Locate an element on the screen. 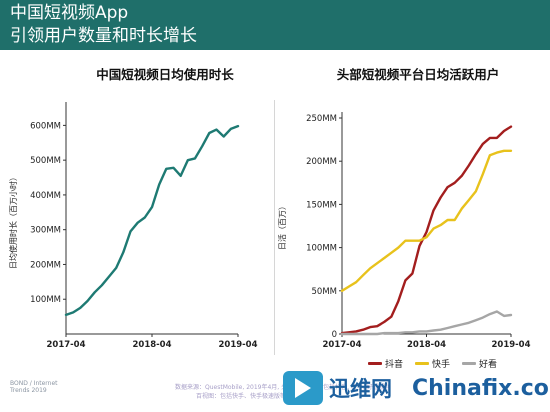 This screenshot has width=550, height=412. legend-label-douyin: 抖音 is located at coordinates (394, 365).